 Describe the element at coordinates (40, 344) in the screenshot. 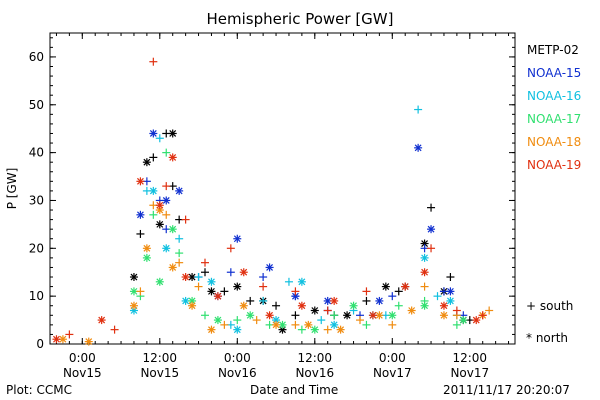

I see `y-tick-label: 0` at that location.